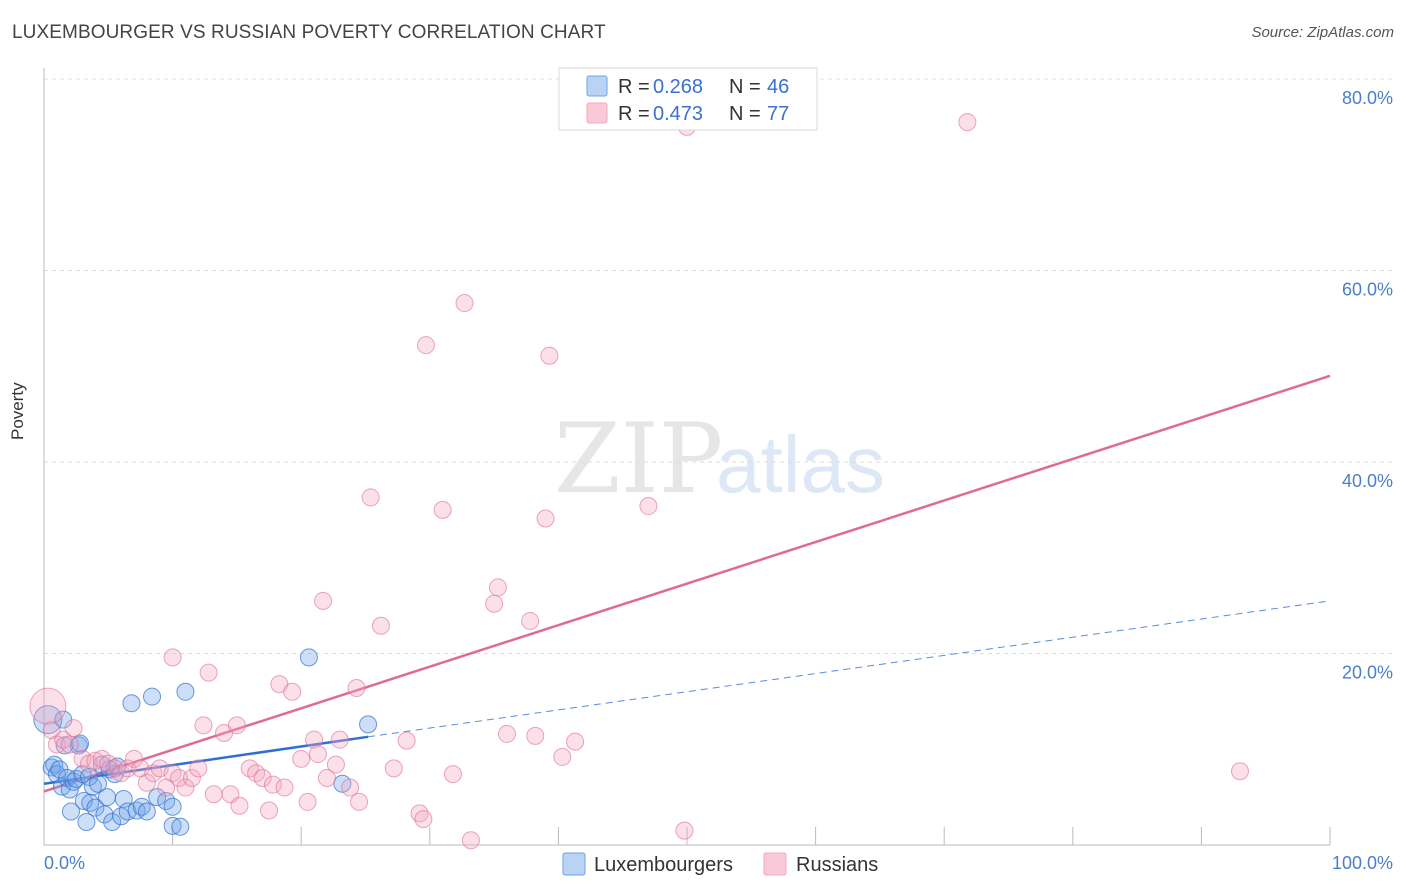  I want to click on x-tick-label-0: 0.0%, so click(64, 863).